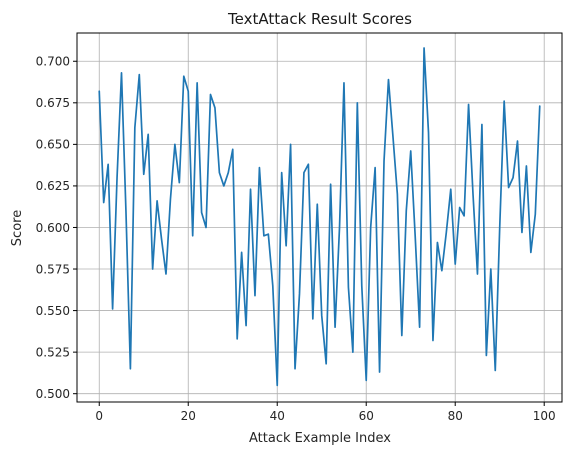 This screenshot has height=455, width=584. I want to click on x-axis-ticks: 0 20 40 60 80 100, so click(325, 412).